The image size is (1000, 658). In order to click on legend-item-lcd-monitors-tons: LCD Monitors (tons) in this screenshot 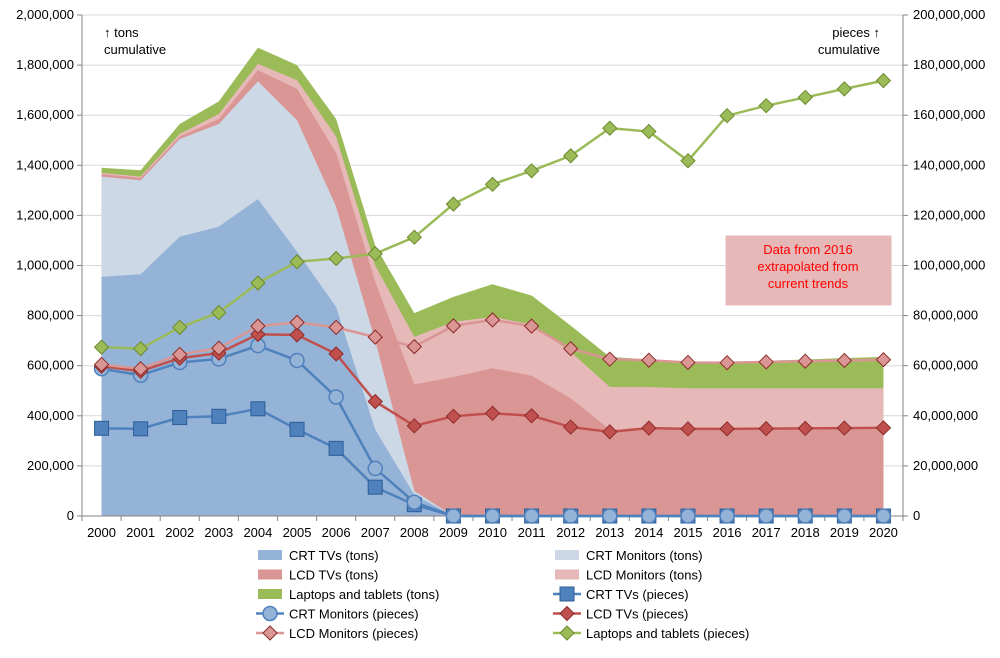, I will do `click(628, 575)`.